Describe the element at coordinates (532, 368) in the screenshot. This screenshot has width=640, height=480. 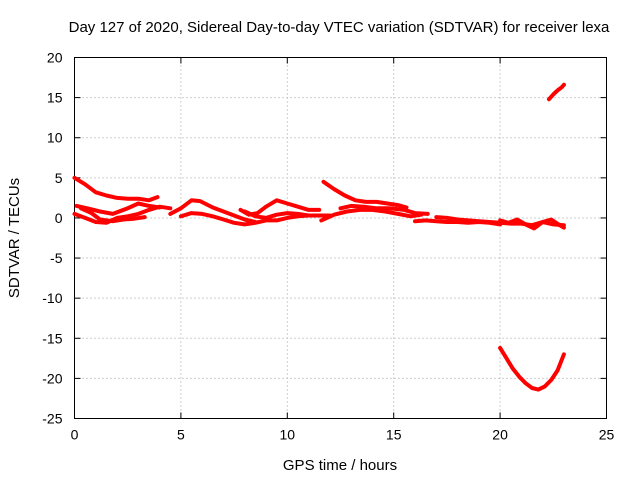
I see `series-arc-o` at that location.